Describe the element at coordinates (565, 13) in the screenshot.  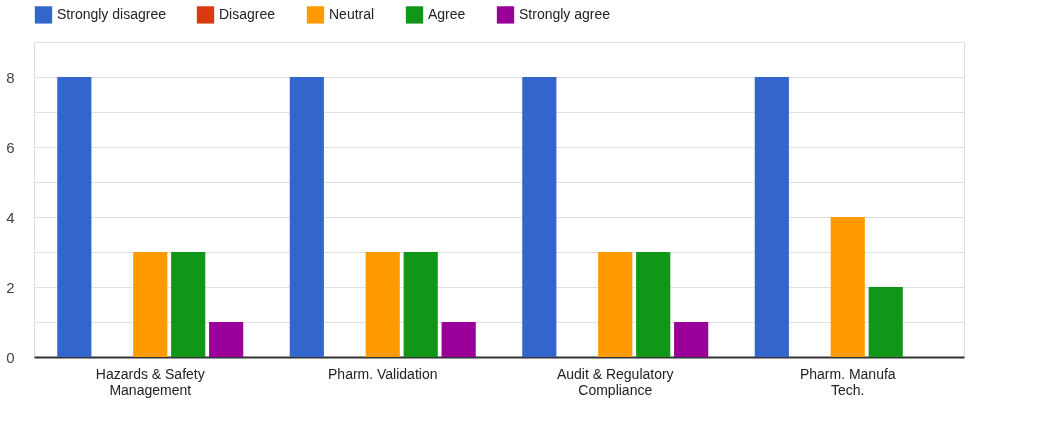
I see `legend-label: Strongly agree` at that location.